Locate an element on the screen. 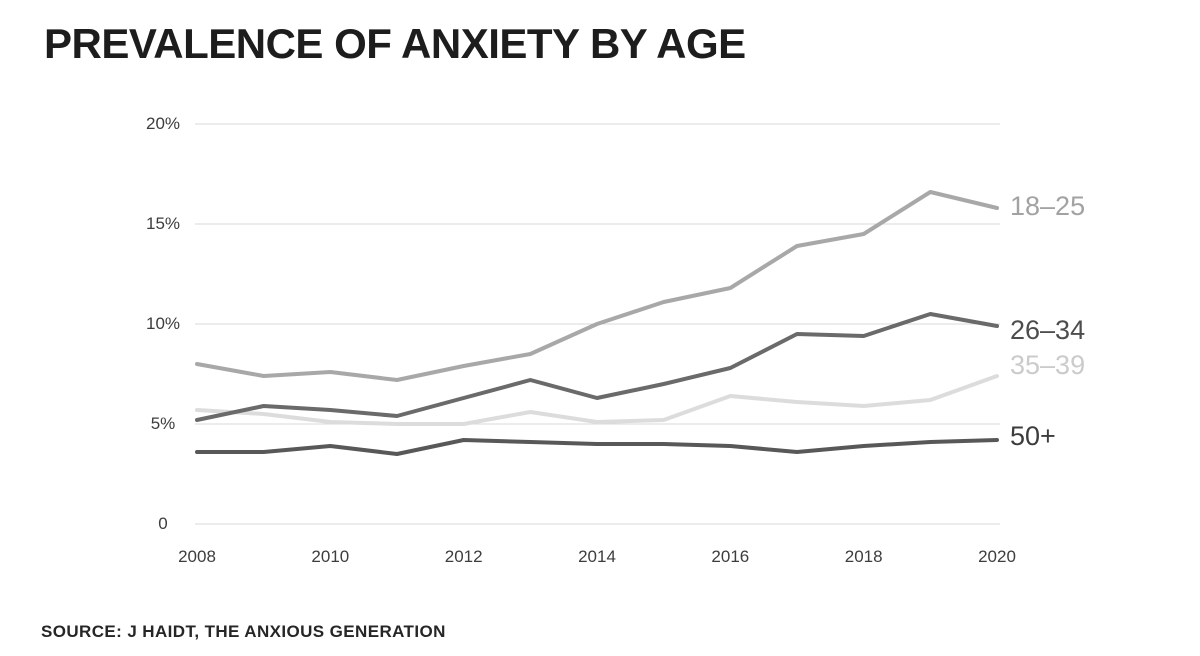 The width and height of the screenshot is (1200, 656). x-tick-label-2010: 2010 is located at coordinates (330, 556).